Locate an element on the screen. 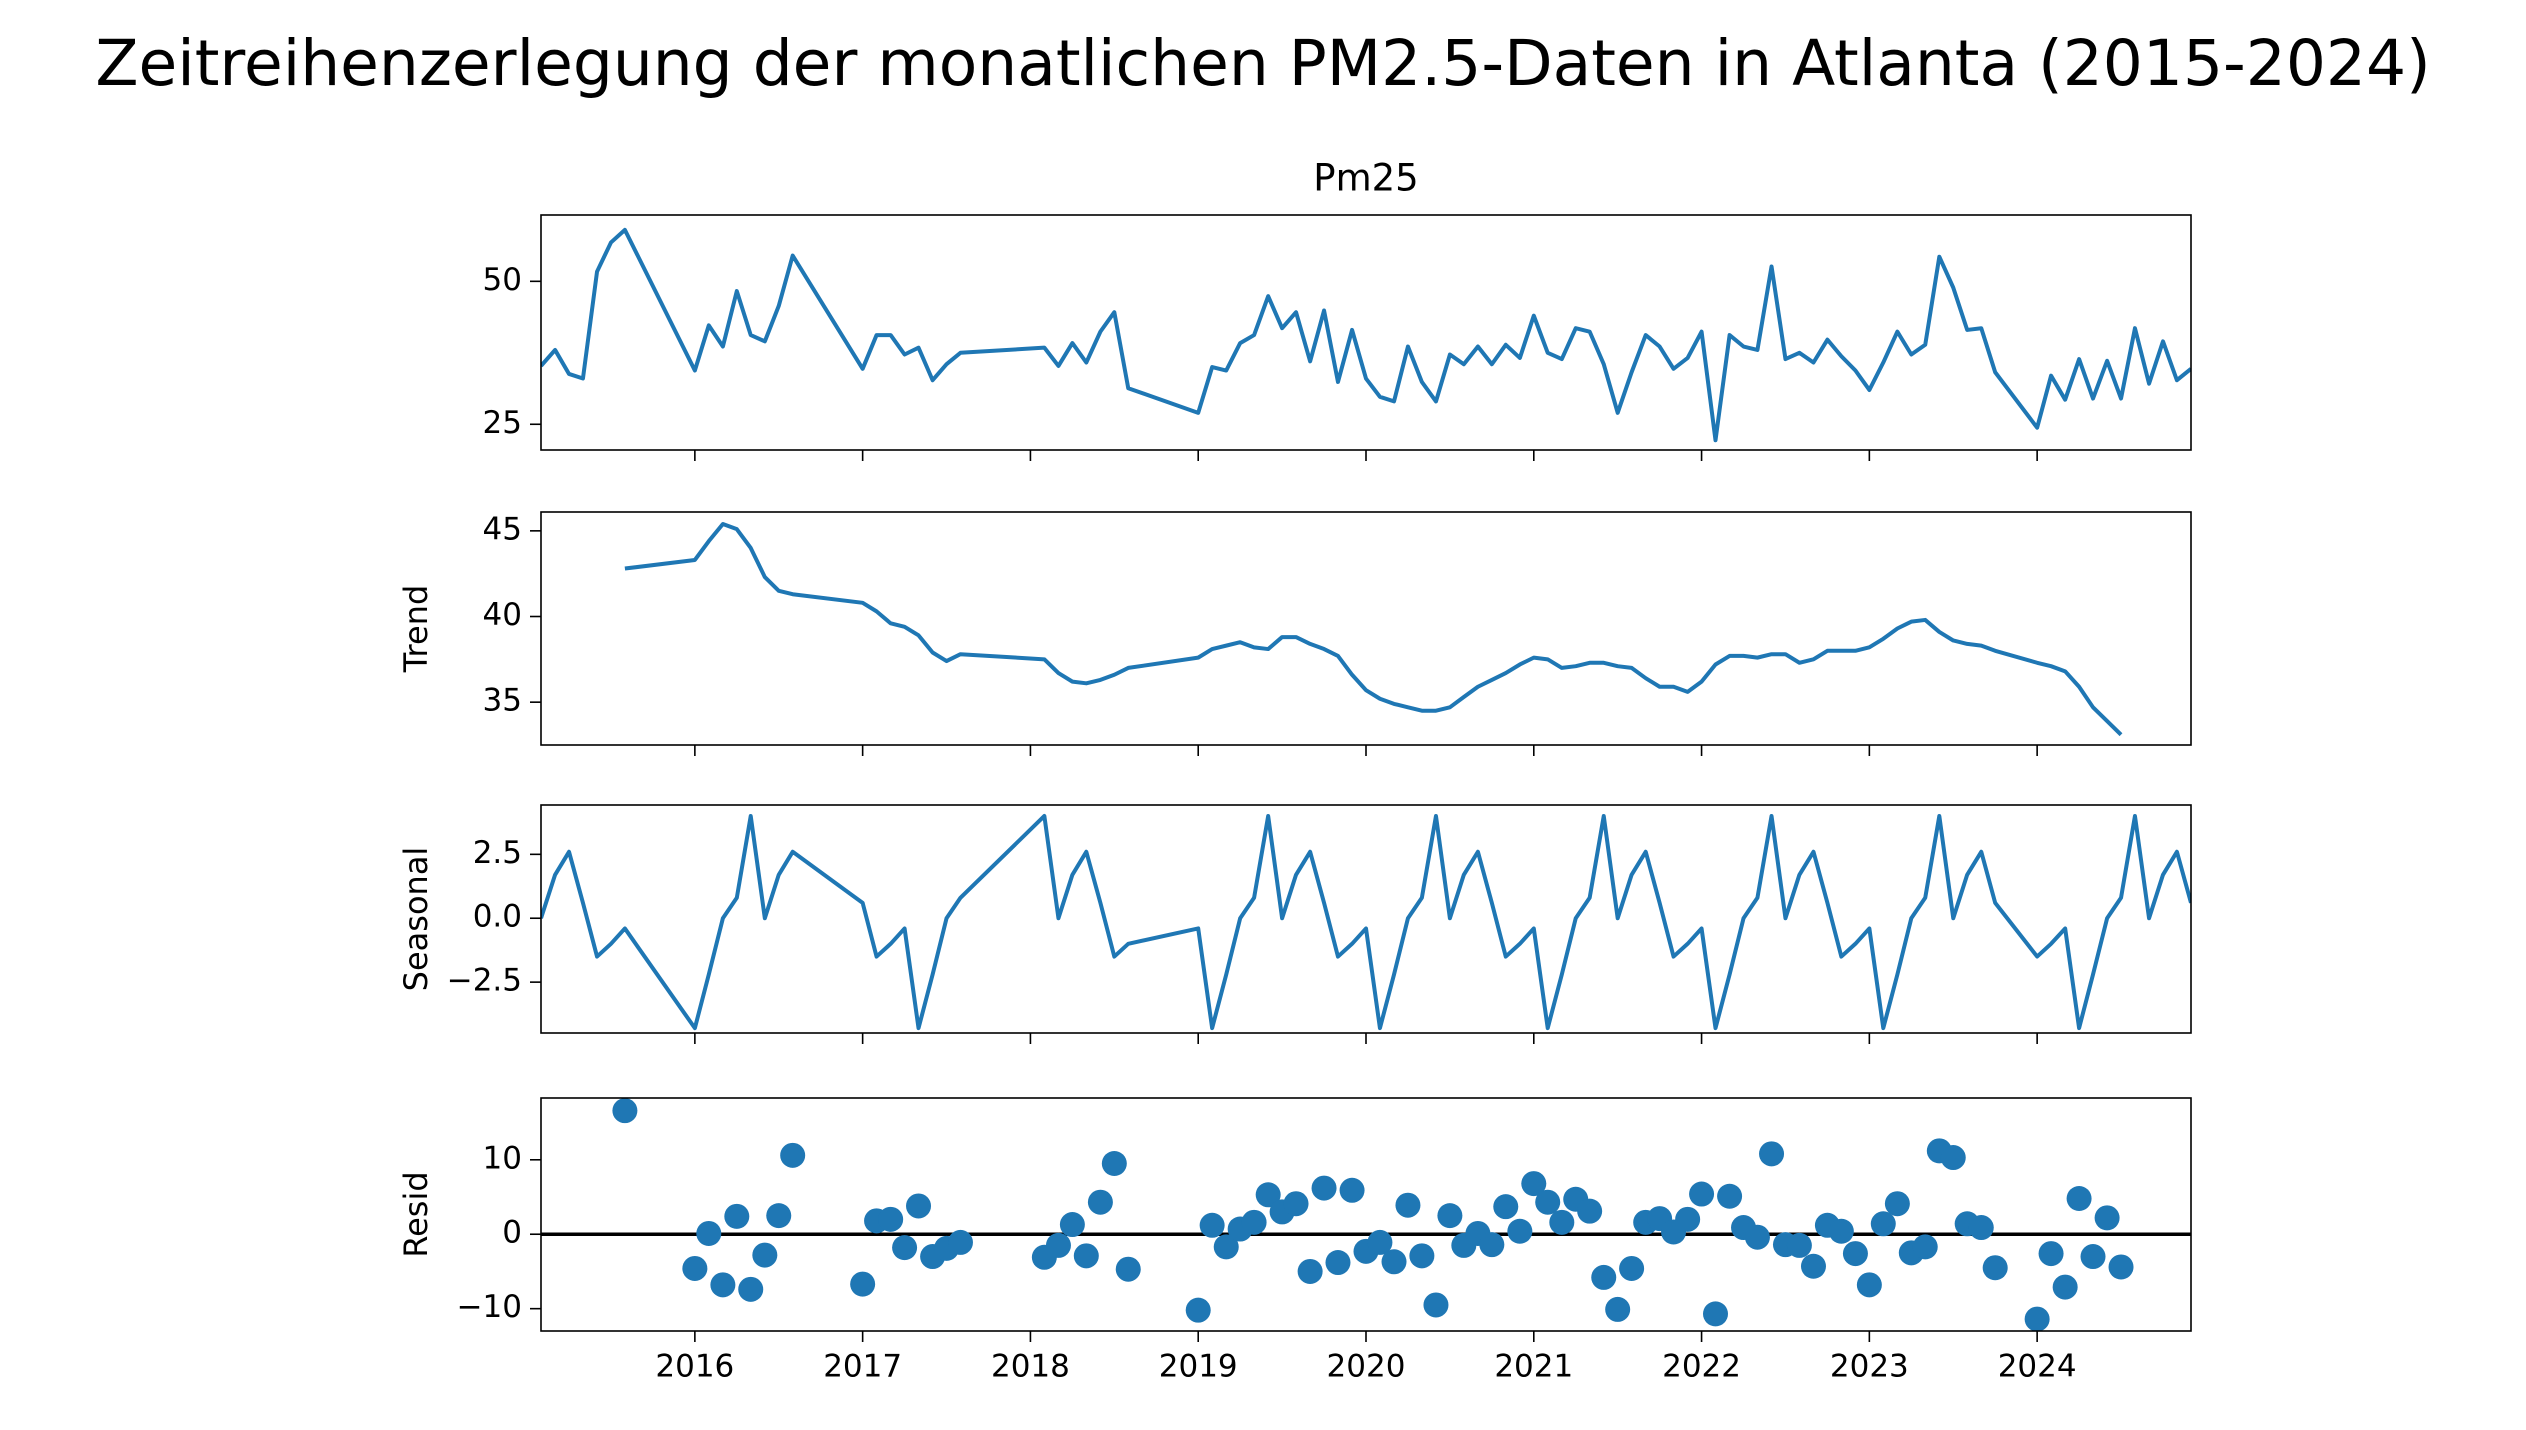 The image size is (2526, 1430). y-tick-label: 2.5 is located at coordinates (497, 853).